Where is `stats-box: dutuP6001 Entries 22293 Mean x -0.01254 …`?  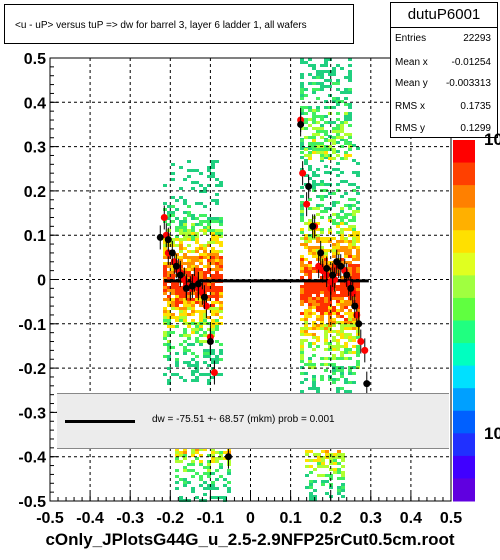
stats-box: dutuP6001 Entries 22293 Mean x -0.01254 … is located at coordinates (444, 70).